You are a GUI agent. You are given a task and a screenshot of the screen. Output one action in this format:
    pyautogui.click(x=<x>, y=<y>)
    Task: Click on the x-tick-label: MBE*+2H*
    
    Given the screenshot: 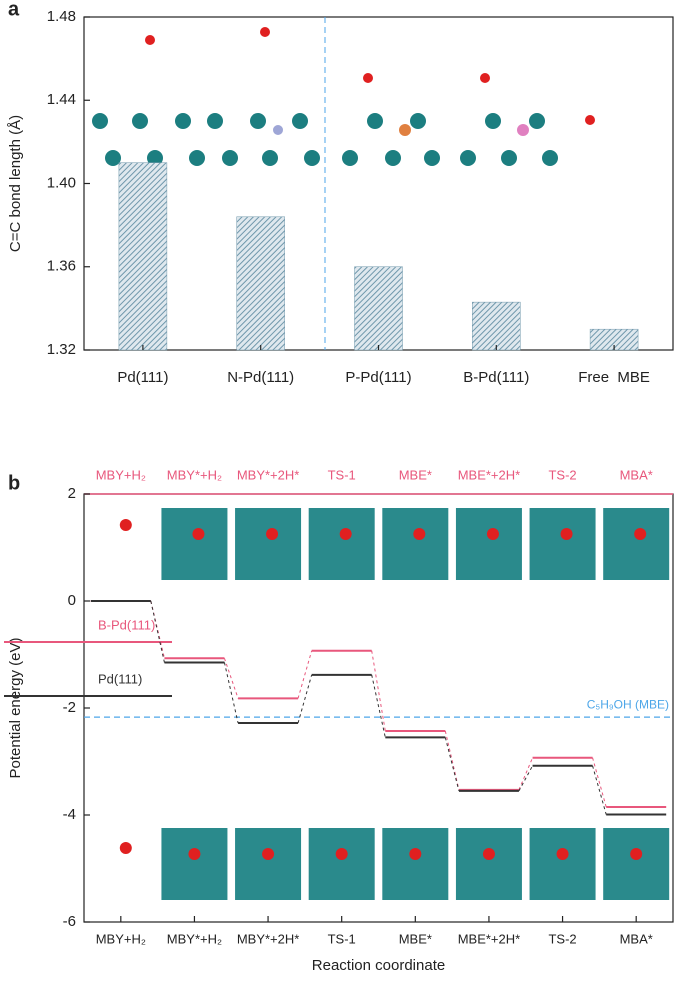 What is the action you would take?
    pyautogui.click(x=489, y=938)
    